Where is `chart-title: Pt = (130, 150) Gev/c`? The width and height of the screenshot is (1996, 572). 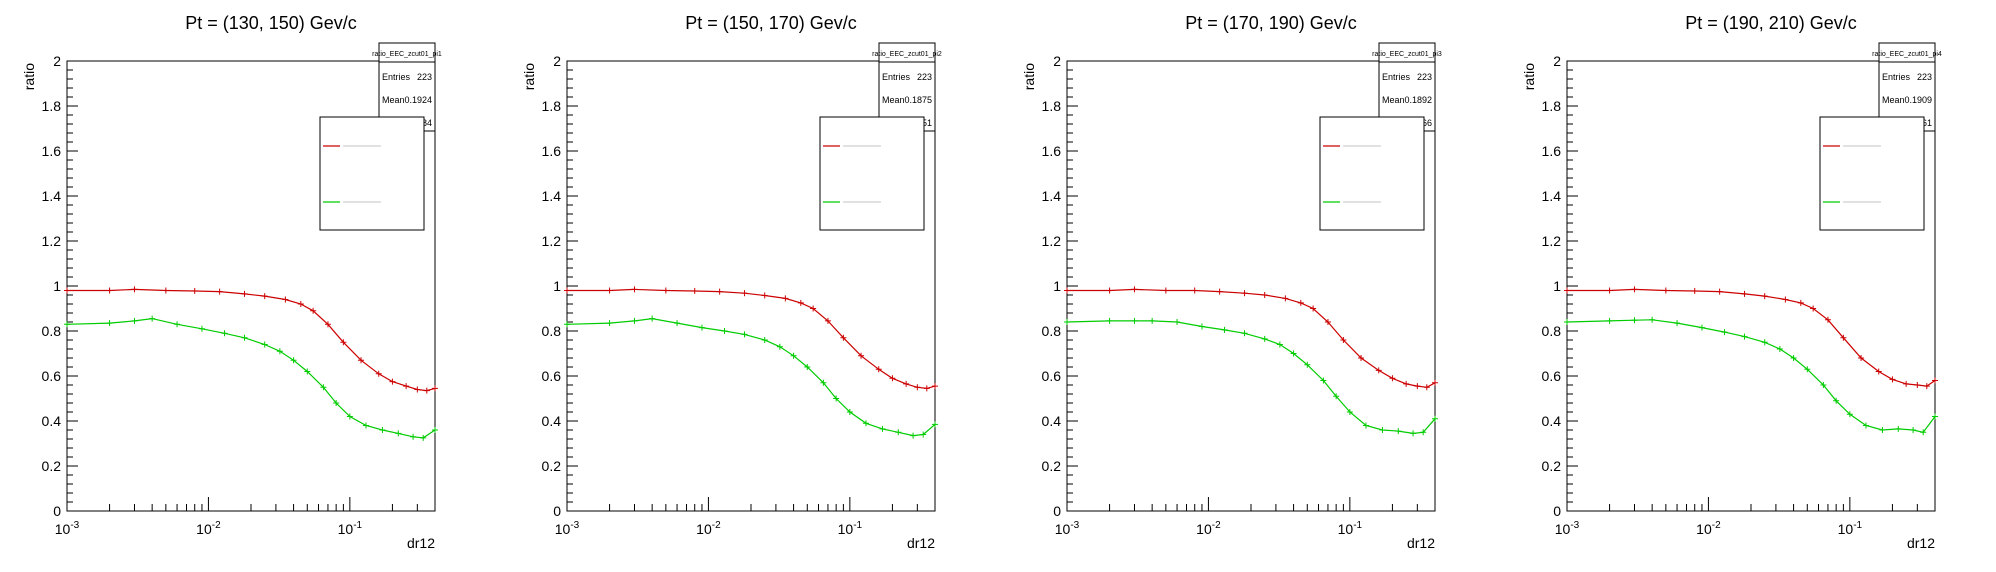
chart-title: Pt = (130, 150) Gev/c is located at coordinates (271, 23).